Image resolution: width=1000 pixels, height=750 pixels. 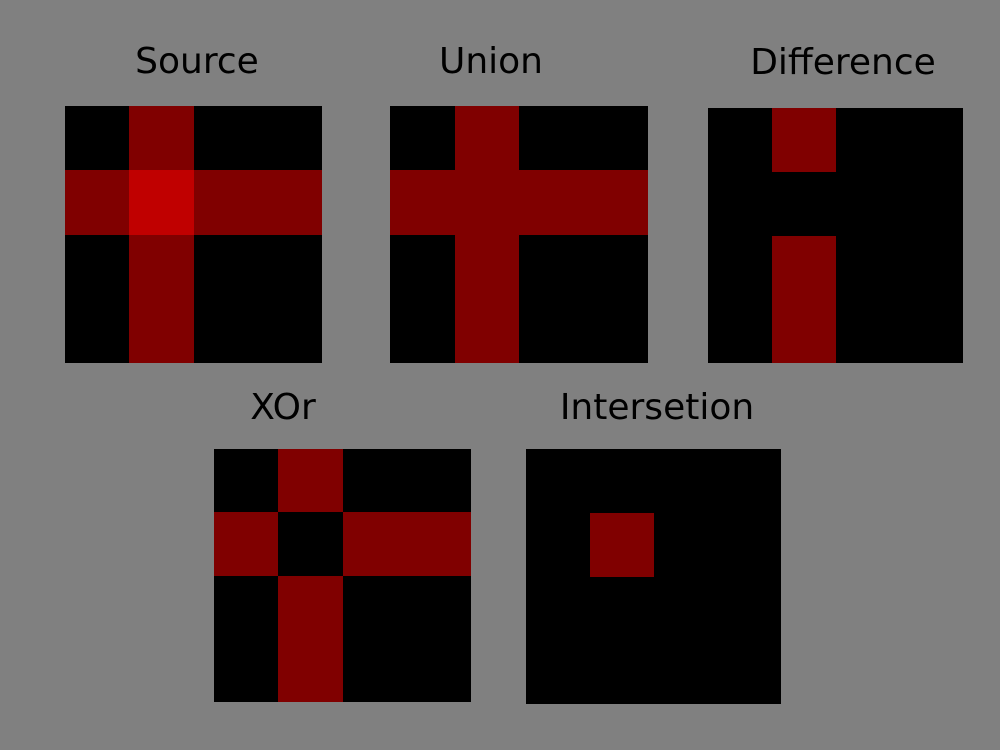 What do you see at coordinates (375, 544) in the screenshot?
I see `xor-cell-r1-c2` at bounding box center [375, 544].